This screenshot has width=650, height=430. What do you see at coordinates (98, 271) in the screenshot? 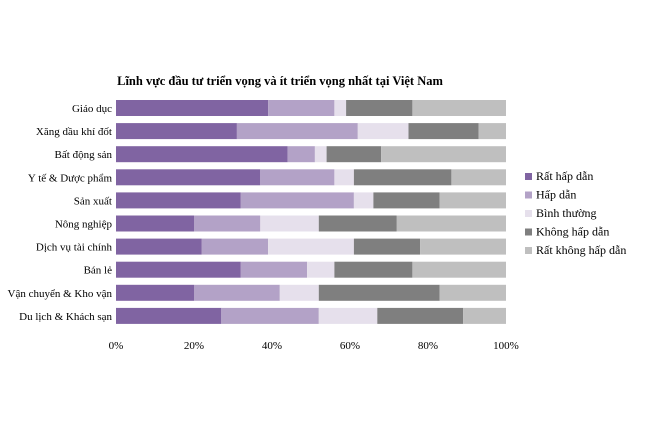
I see `category-label: Bán lẻ` at bounding box center [98, 271].